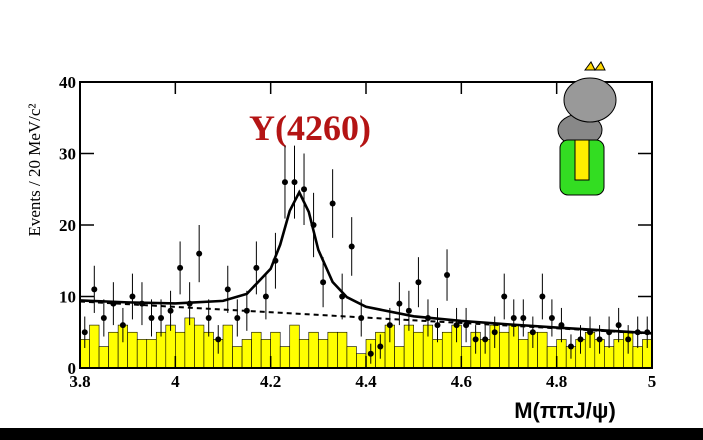 This screenshot has width=703, height=440. I want to click on y-tick-label: 0, so click(72, 368).